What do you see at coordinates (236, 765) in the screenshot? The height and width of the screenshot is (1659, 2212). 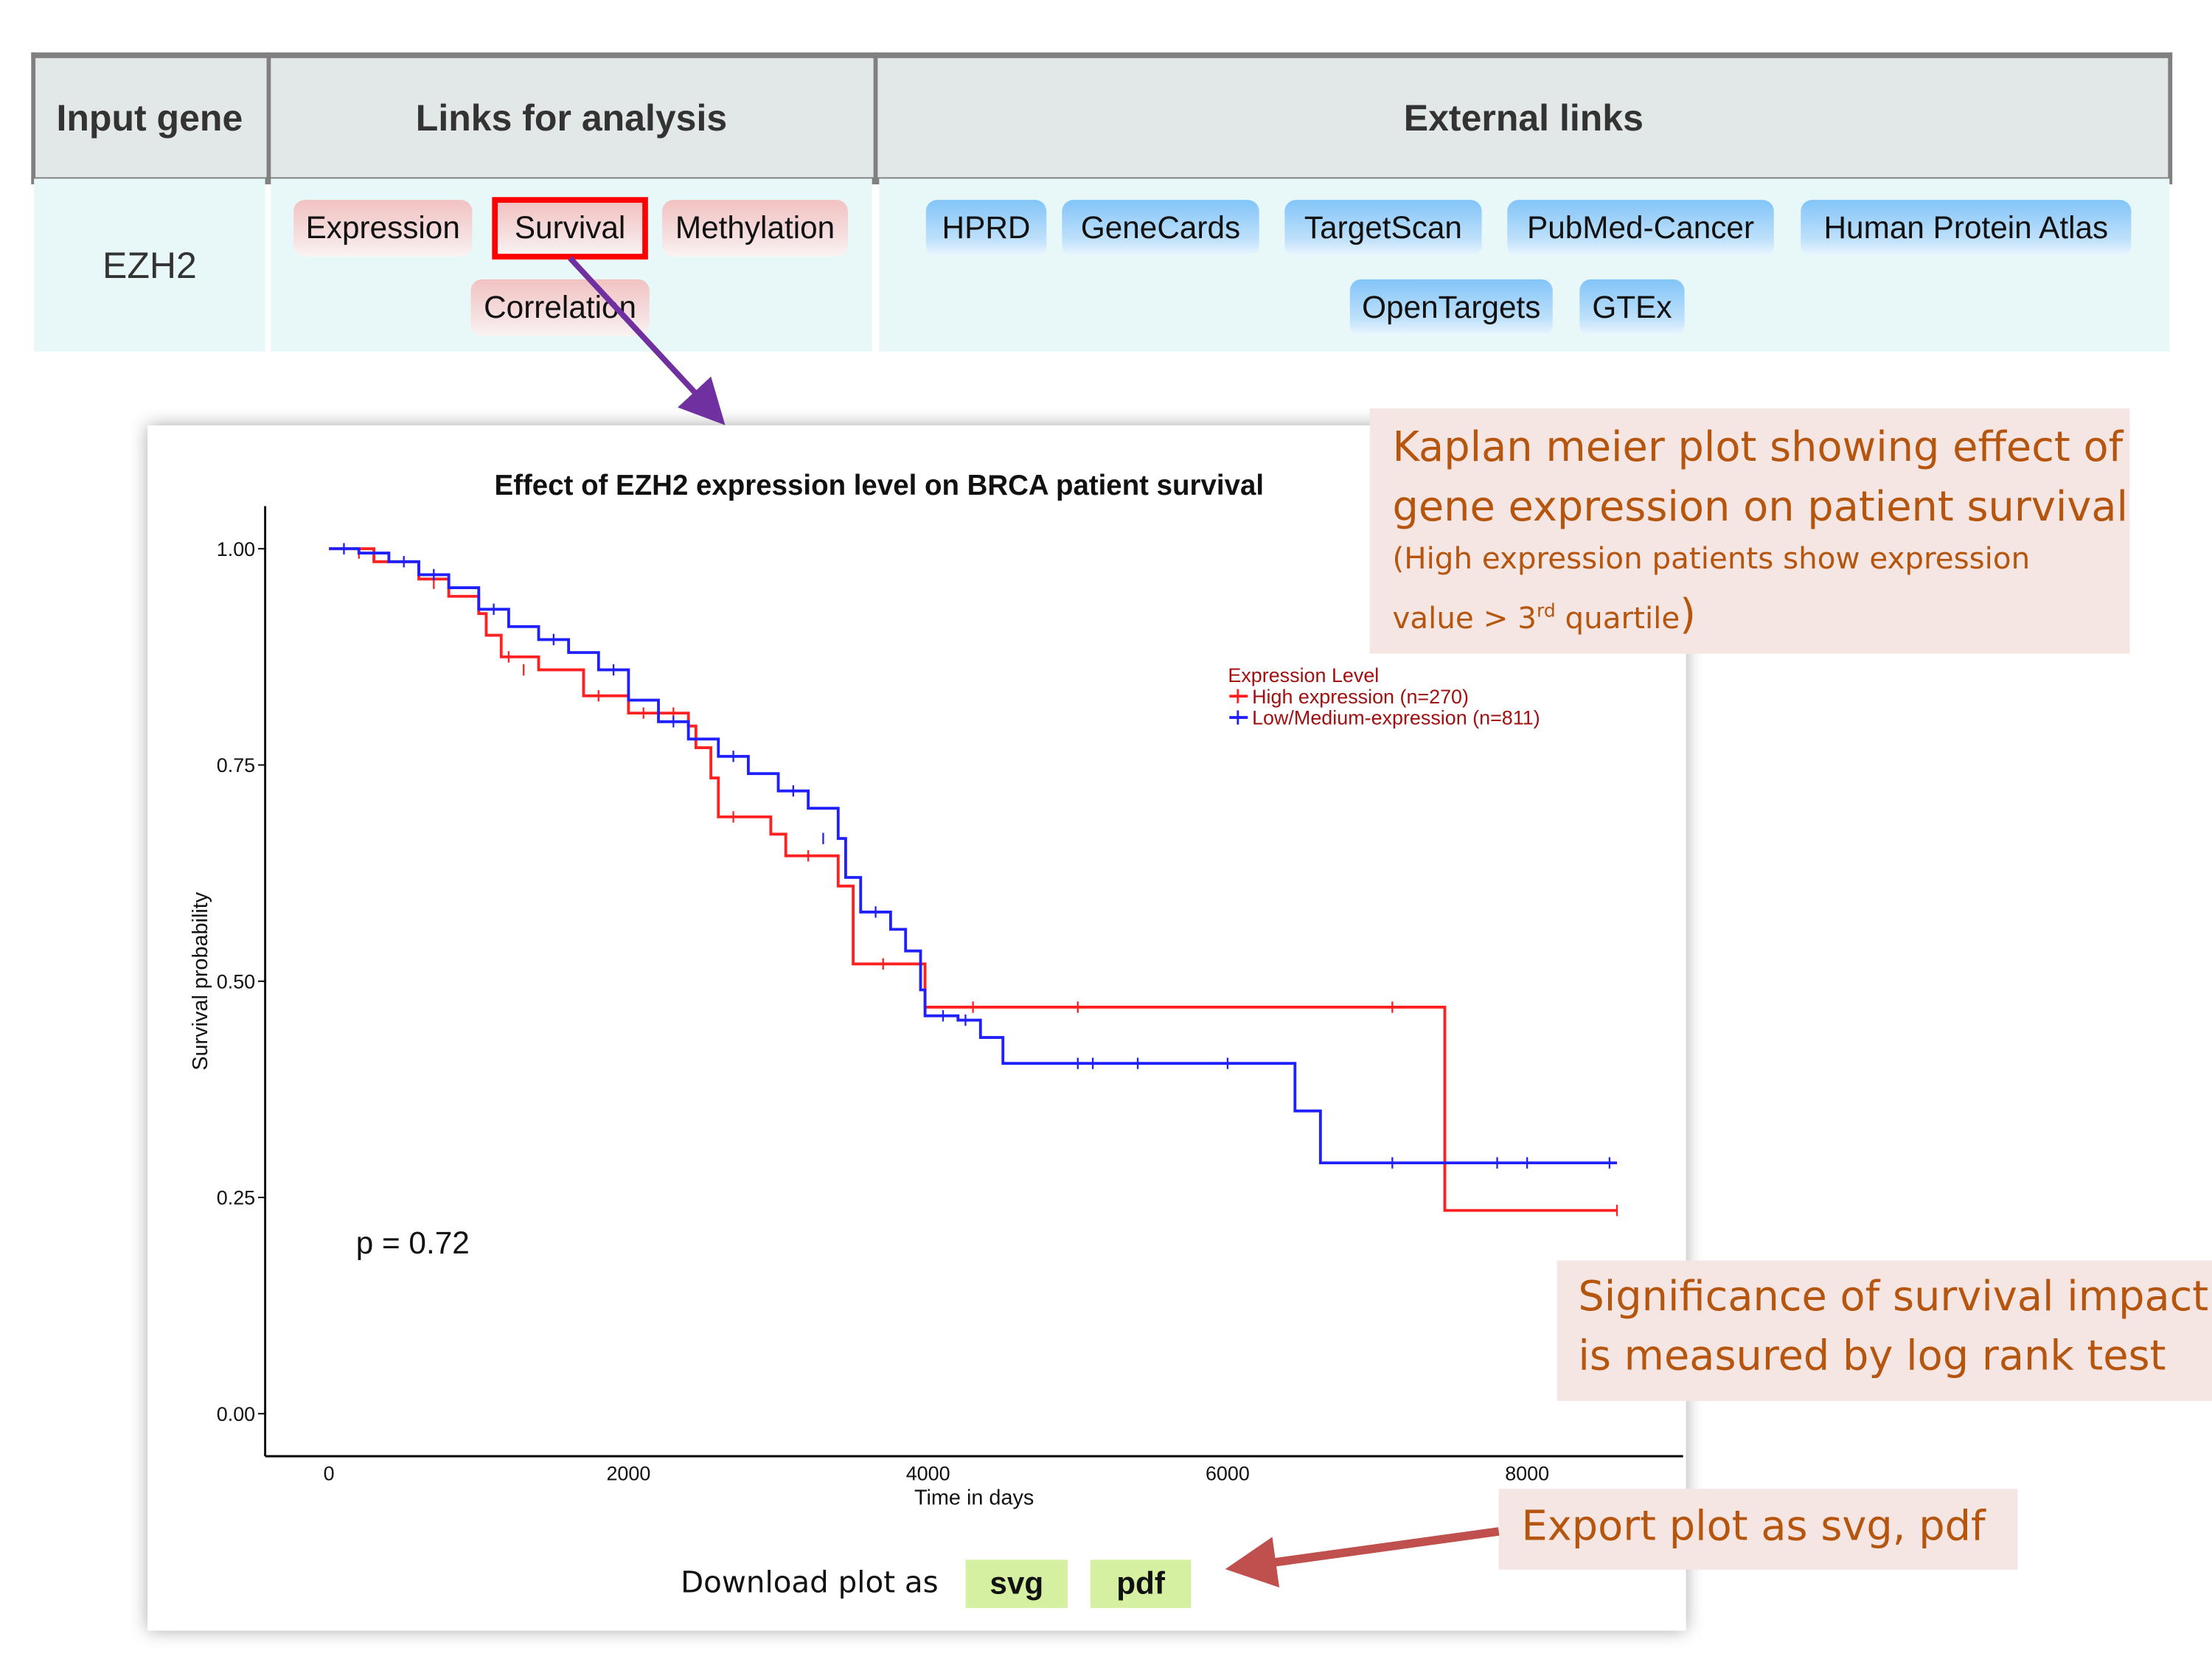 I see `y-tick-label: 0.75` at bounding box center [236, 765].